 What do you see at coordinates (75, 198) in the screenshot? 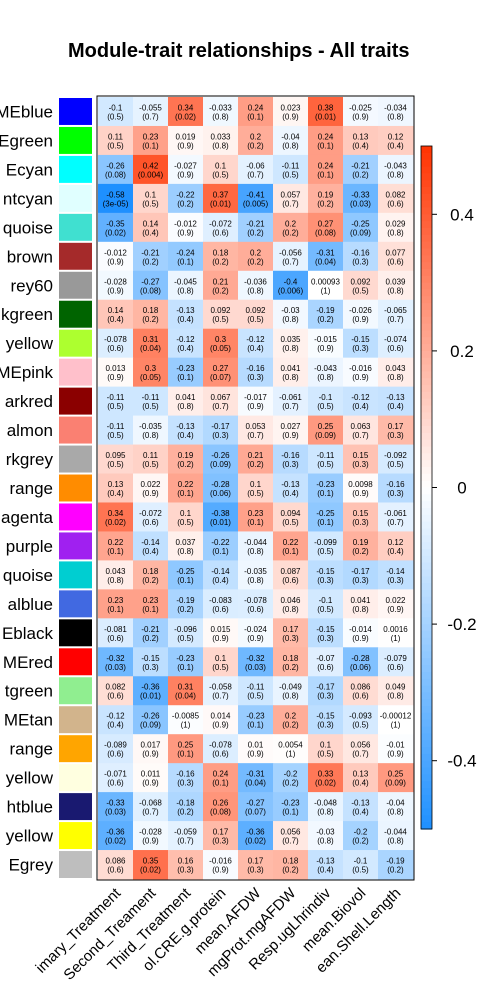
I see `module-swatch` at bounding box center [75, 198].